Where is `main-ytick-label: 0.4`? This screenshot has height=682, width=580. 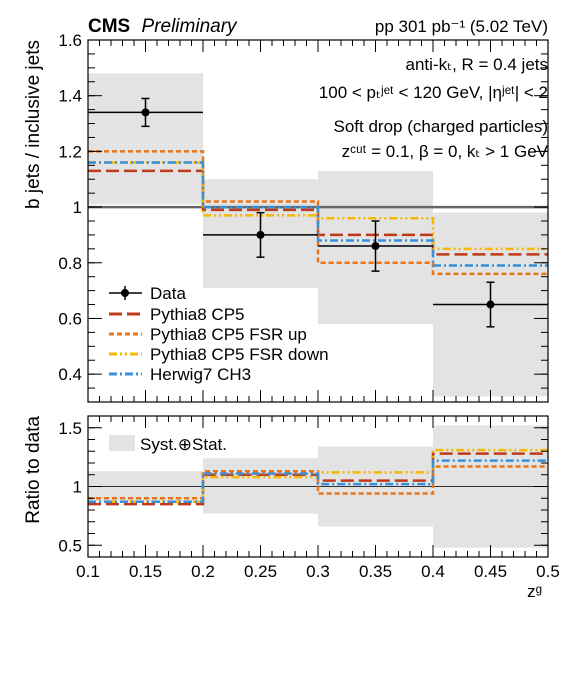 main-ytick-label: 0.4 is located at coordinates (70, 374).